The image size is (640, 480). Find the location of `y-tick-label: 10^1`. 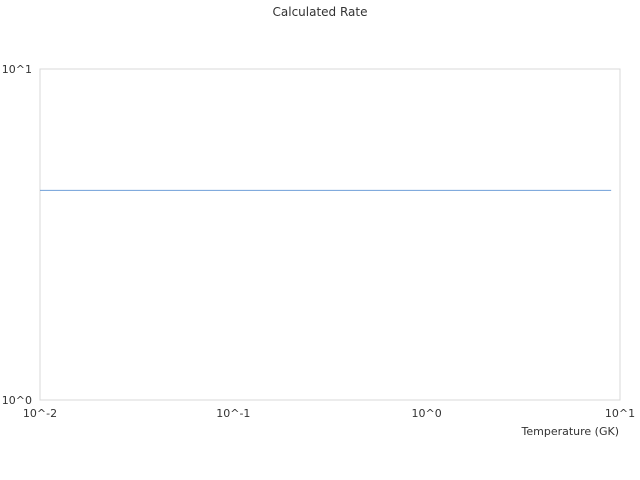

y-tick-label: 10^1 is located at coordinates (17, 69).